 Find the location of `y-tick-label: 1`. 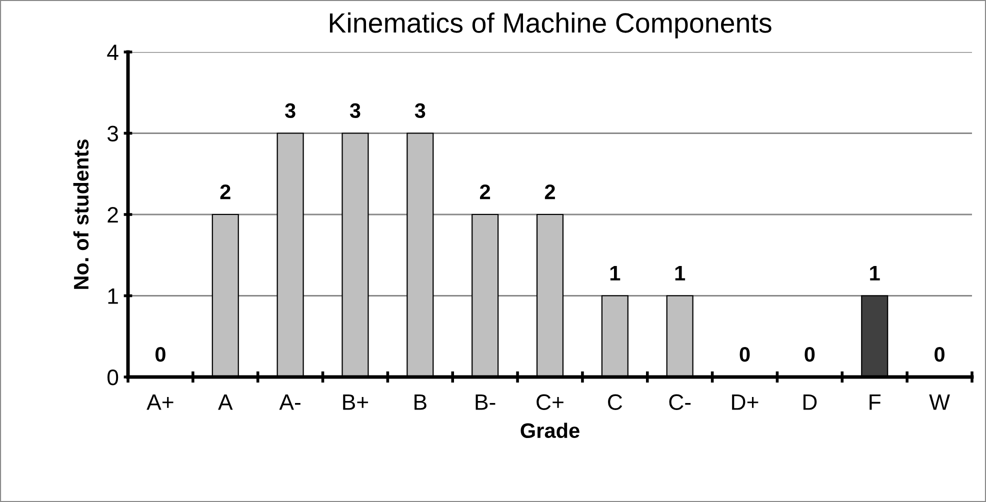

y-tick-label: 1 is located at coordinates (113, 296).